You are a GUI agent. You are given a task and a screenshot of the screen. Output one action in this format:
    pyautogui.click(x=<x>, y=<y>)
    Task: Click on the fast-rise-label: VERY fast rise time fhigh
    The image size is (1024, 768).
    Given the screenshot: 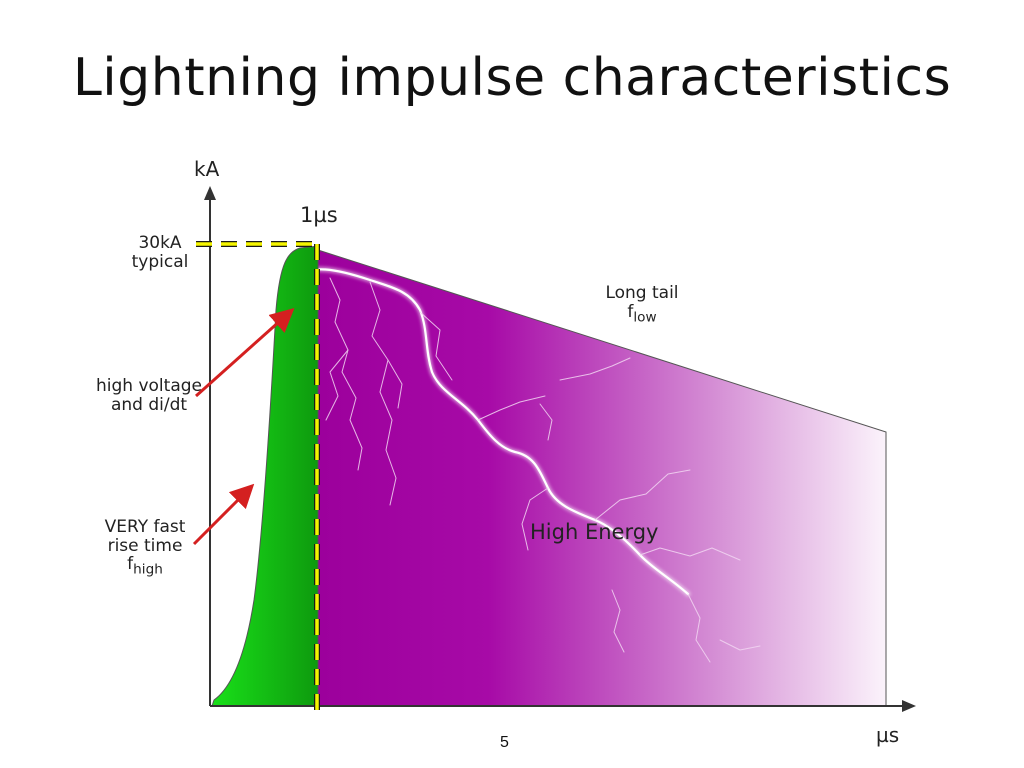 What is the action you would take?
    pyautogui.click(x=145, y=548)
    